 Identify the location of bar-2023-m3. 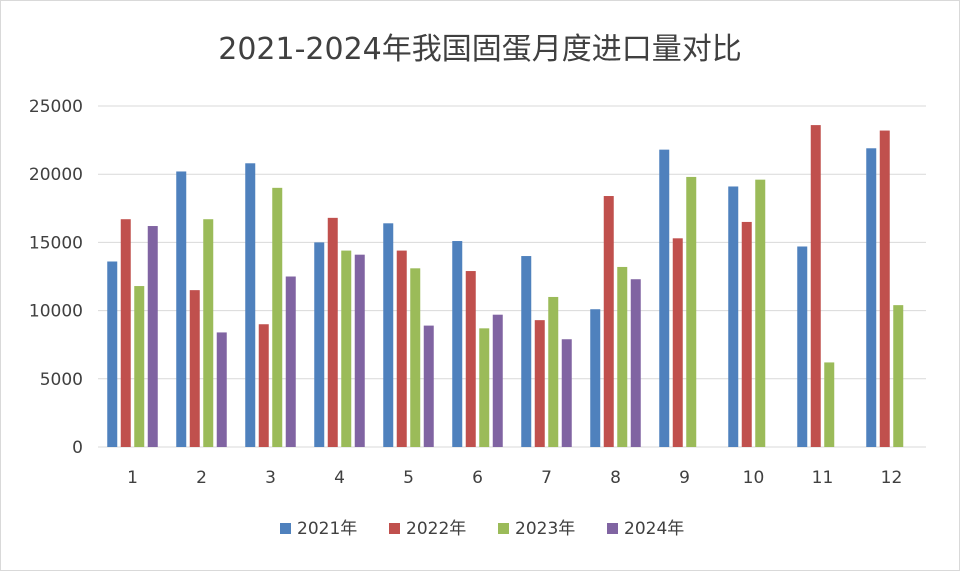
(277, 317).